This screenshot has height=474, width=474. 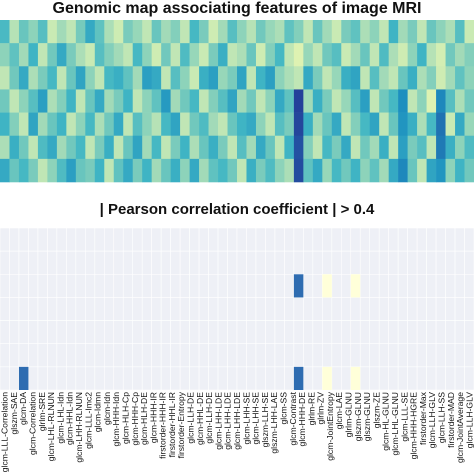 I want to click on column-label: glszm-LHH-LAE, so click(x=274, y=423).